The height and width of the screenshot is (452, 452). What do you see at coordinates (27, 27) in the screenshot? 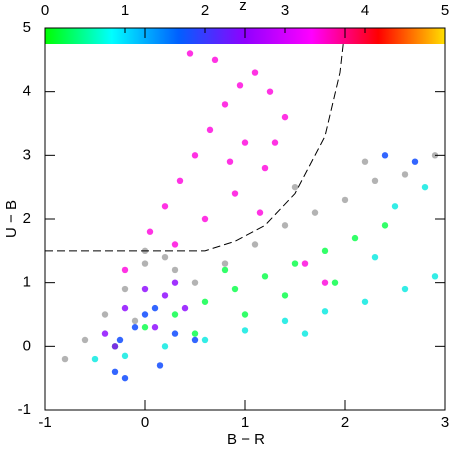
I see `y-tick-label: 5` at bounding box center [27, 27].